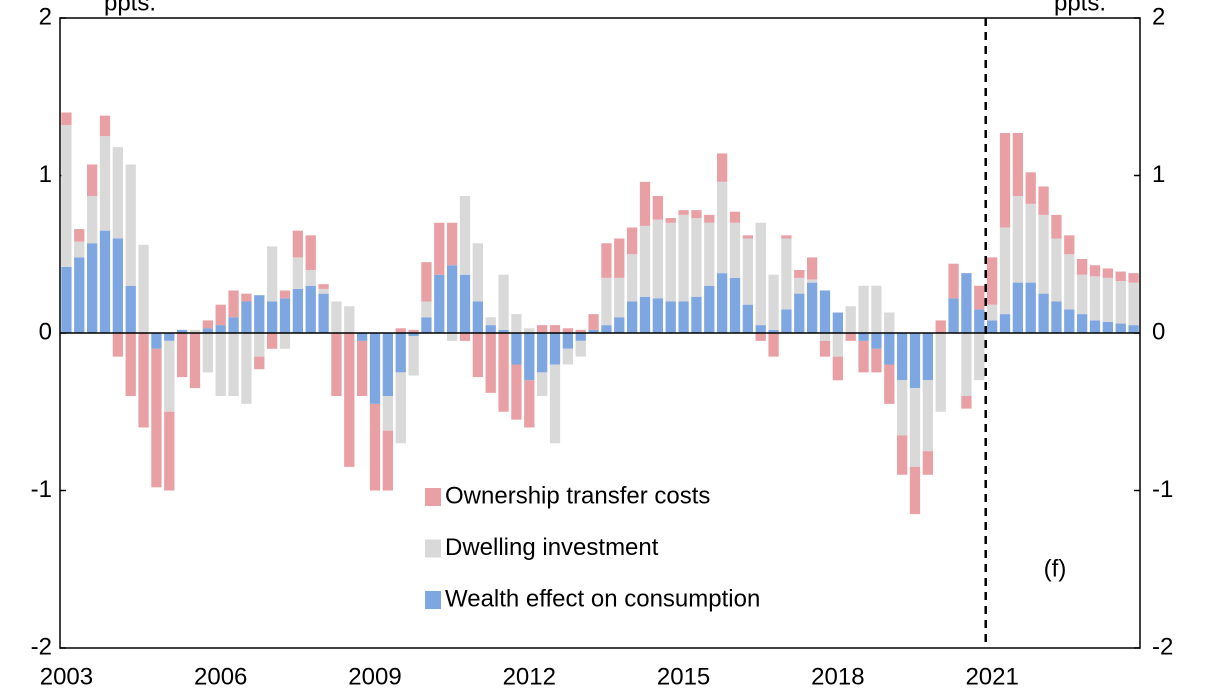 The image size is (1226, 690). I want to click on legend-label: Ownership transfer costs, so click(577, 495).